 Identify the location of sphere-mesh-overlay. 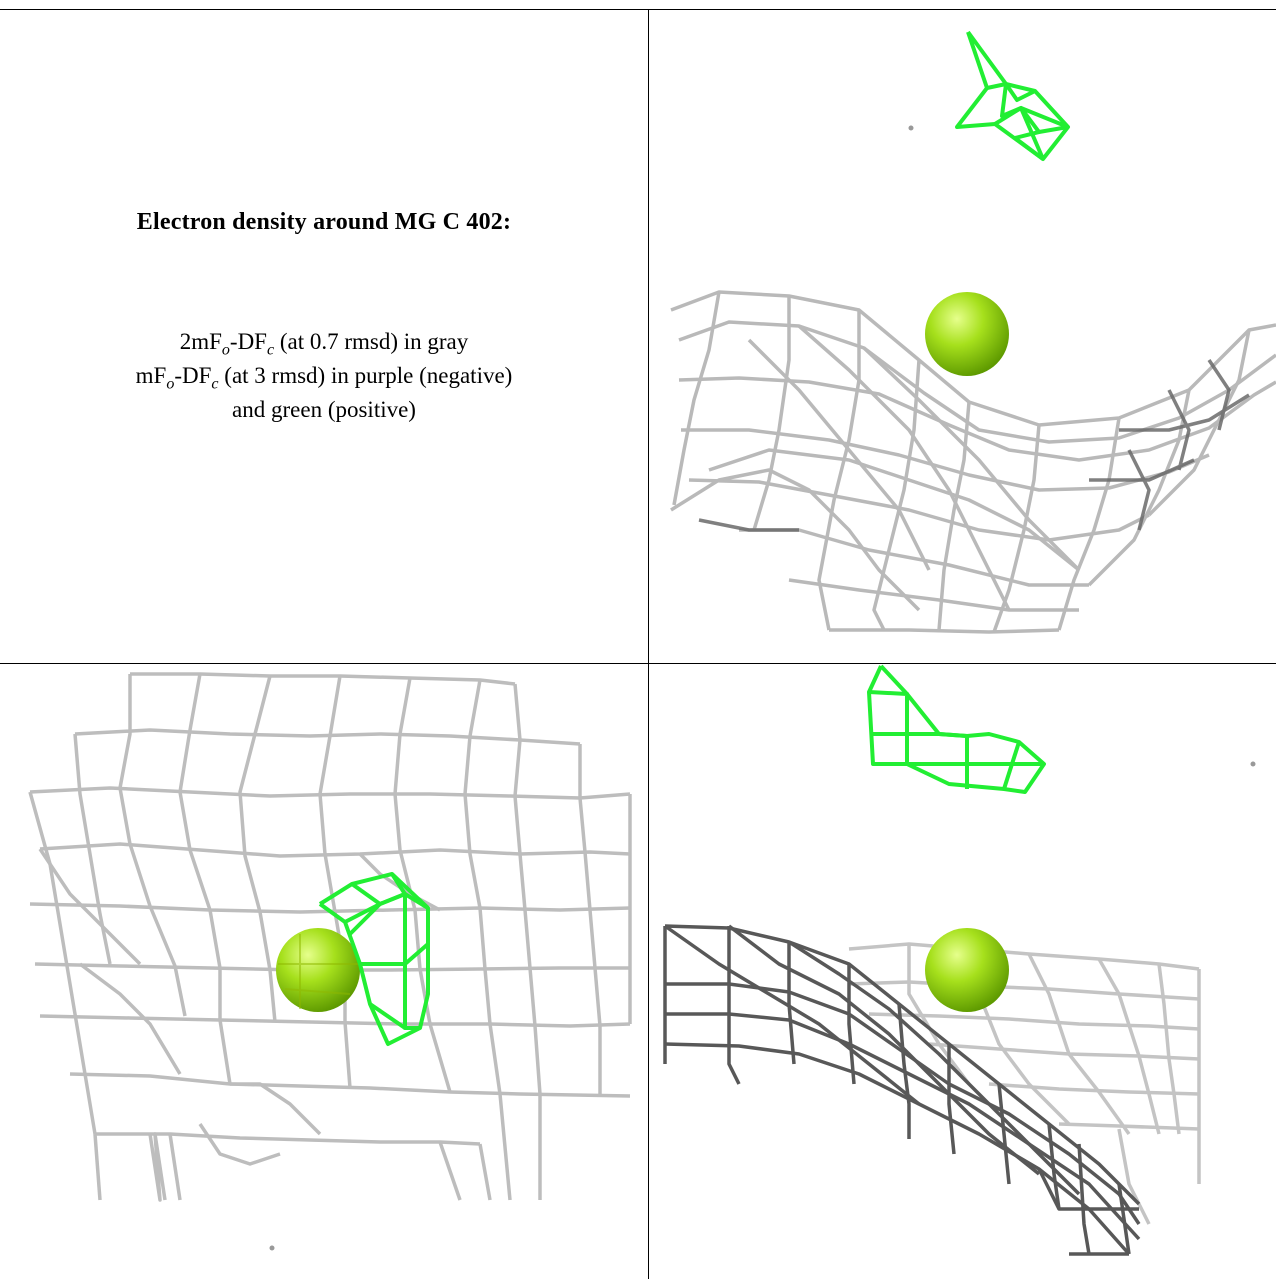
(319, 971).